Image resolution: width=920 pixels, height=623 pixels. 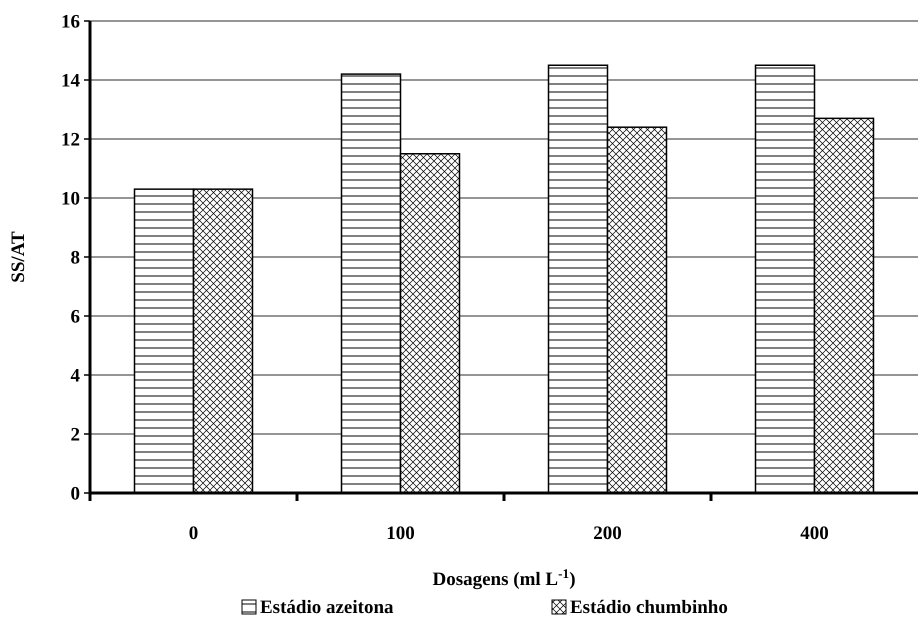 I want to click on y-tick-label: 8, so click(x=75, y=258).